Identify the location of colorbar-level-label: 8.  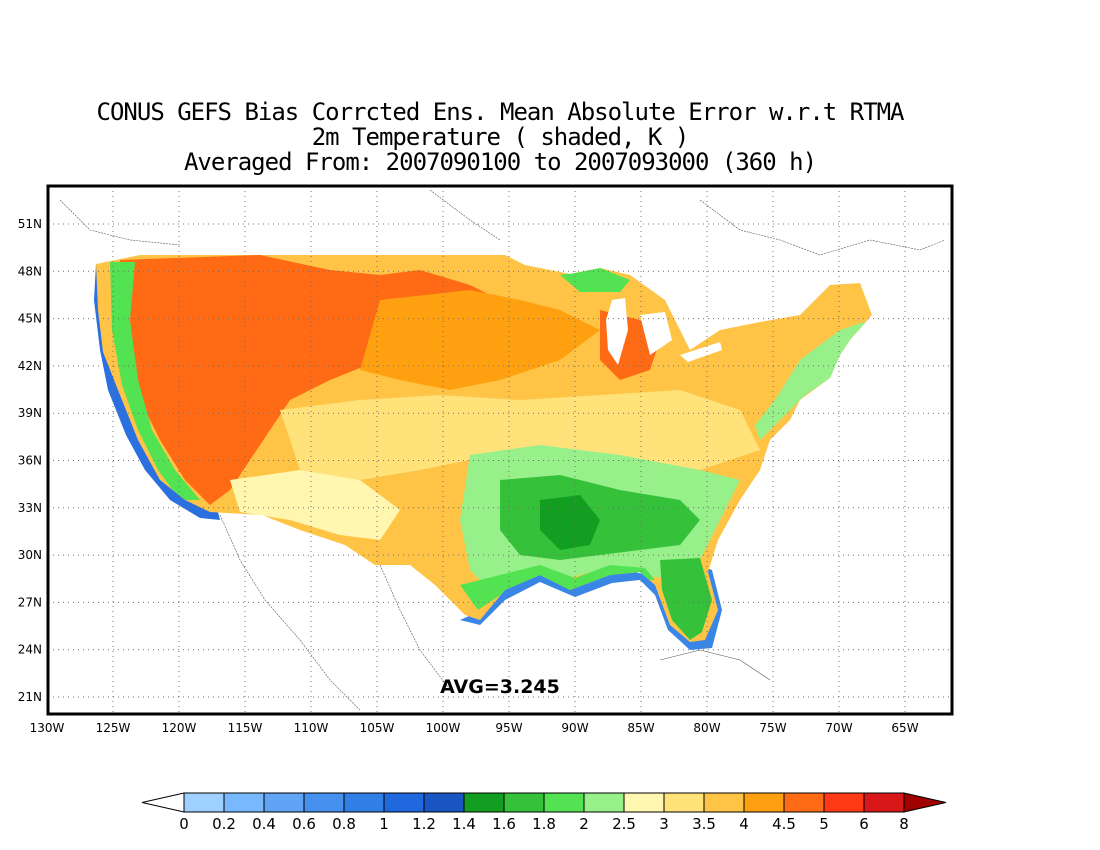
(904, 824).